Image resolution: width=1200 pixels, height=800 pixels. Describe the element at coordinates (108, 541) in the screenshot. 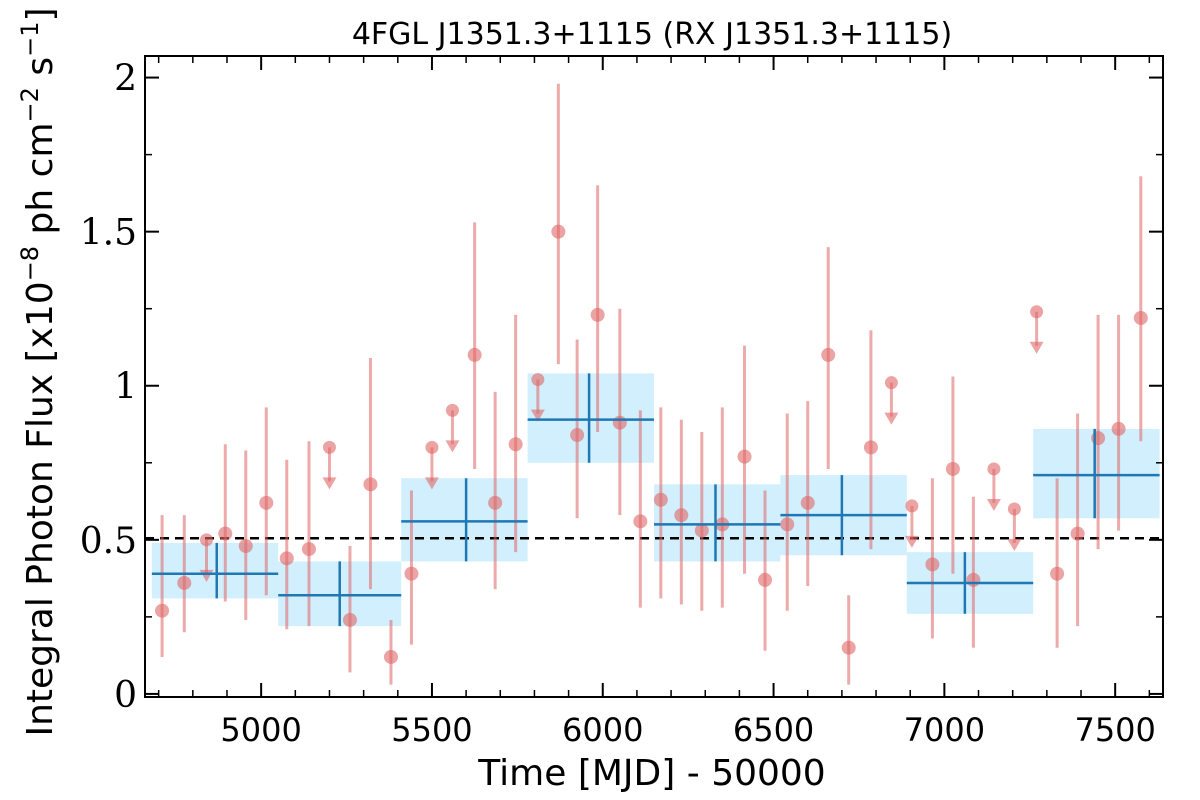

I see `y-tick-label-1: 0.5` at that location.